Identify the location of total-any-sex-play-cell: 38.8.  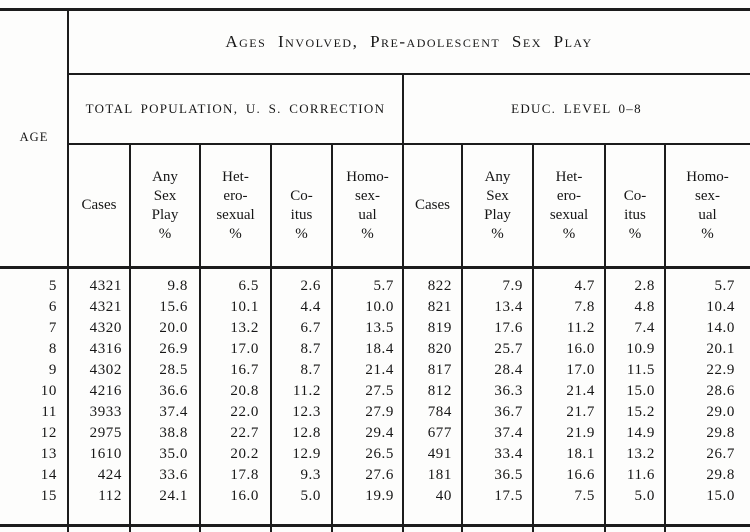
(173, 433).